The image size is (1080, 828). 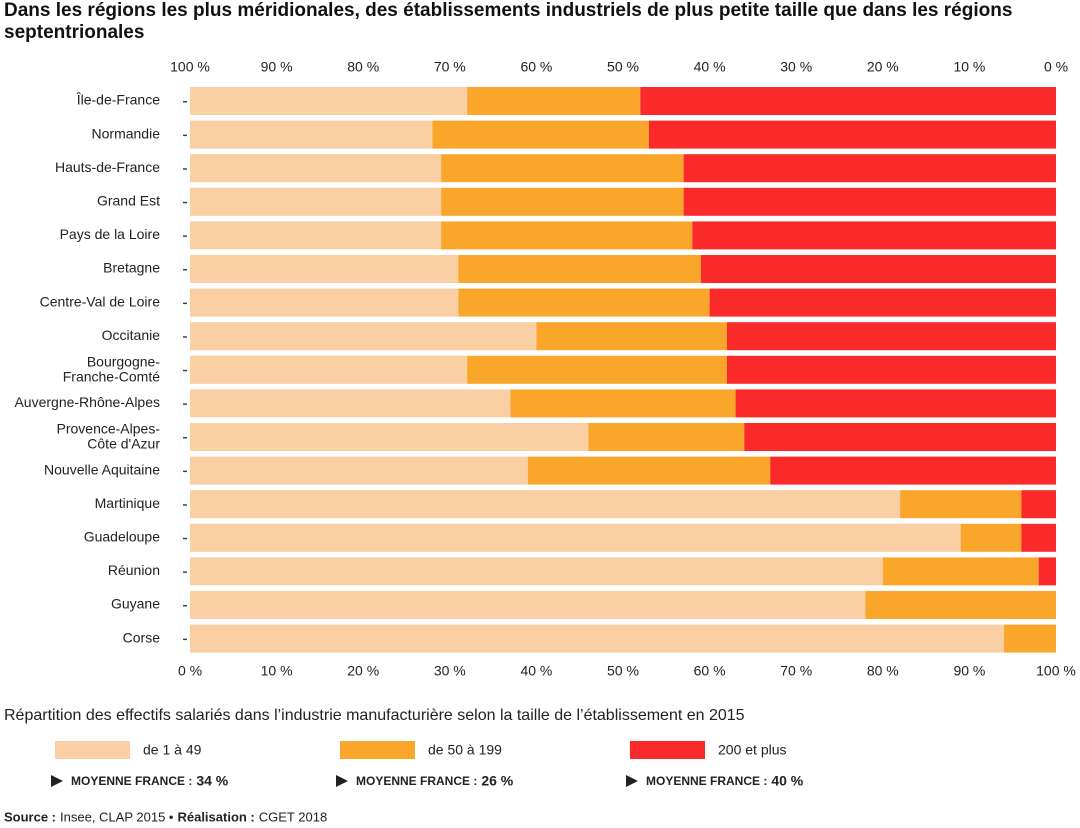 What do you see at coordinates (796, 671) in the screenshot?
I see `x-tick-label: 70 %` at bounding box center [796, 671].